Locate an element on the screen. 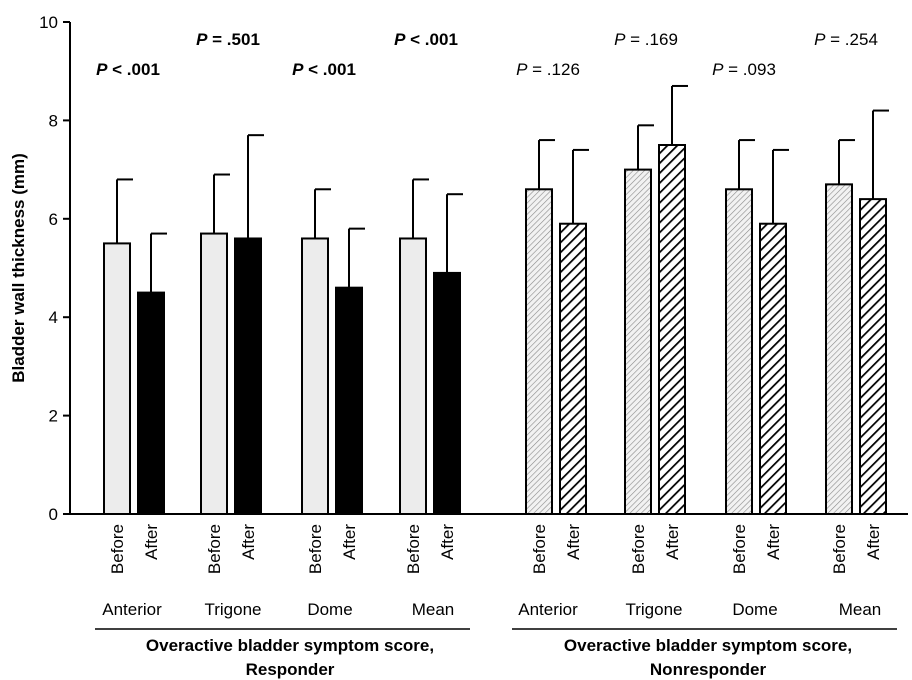 The width and height of the screenshot is (912, 680). y-axis-title: Bladder wall thickness (mm) is located at coordinates (18, 268).